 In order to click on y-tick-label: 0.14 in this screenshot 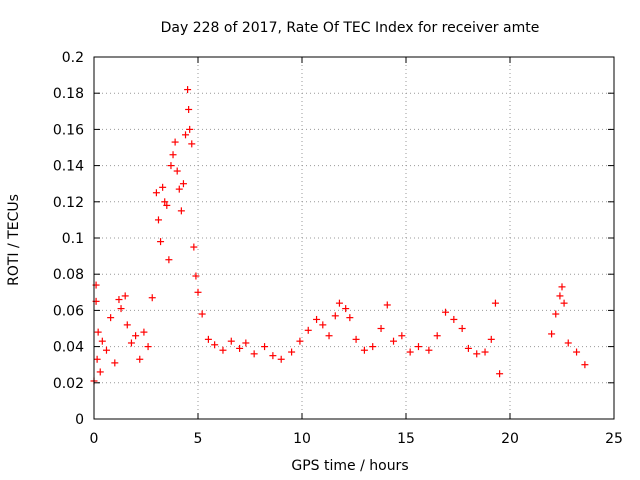, I will do `click(68, 167)`.